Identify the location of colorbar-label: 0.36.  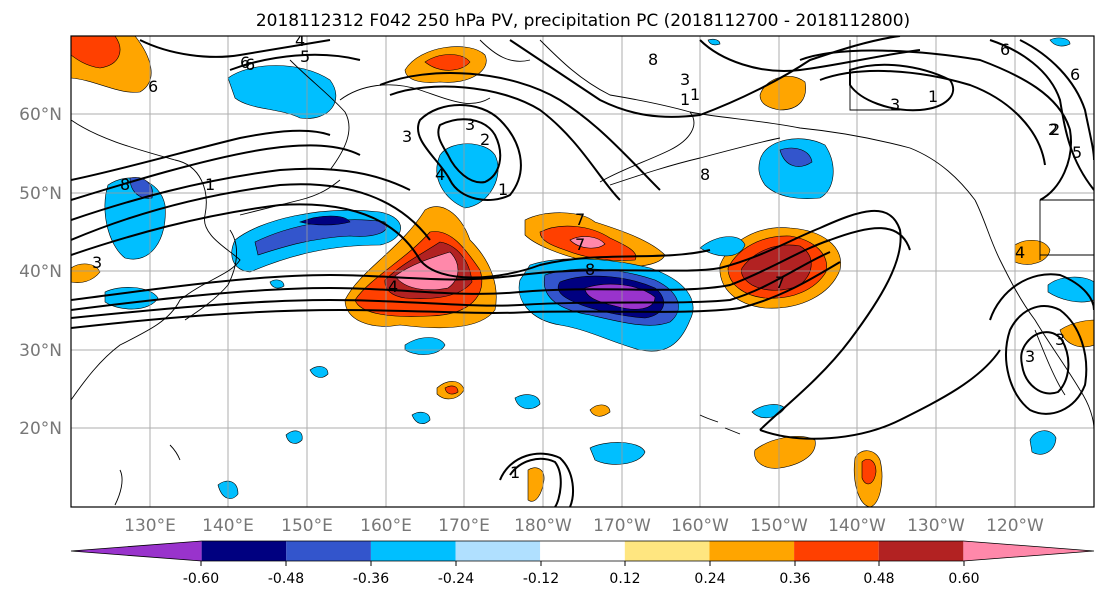
(794, 579).